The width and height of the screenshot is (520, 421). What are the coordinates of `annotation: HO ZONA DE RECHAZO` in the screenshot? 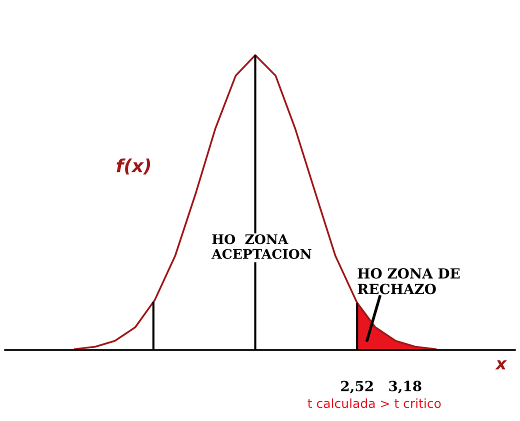 It's located at (409, 281).